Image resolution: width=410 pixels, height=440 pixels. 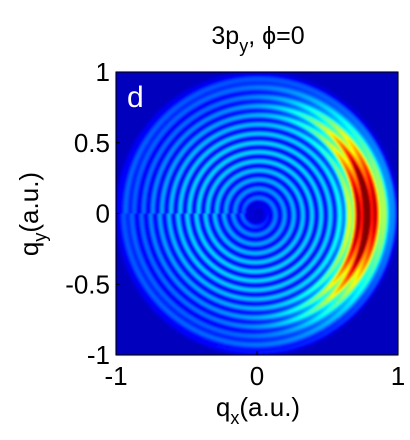 What do you see at coordinates (29, 202) in the screenshot?
I see `y-axis-label-rest: (a.u.)` at bounding box center [29, 202].